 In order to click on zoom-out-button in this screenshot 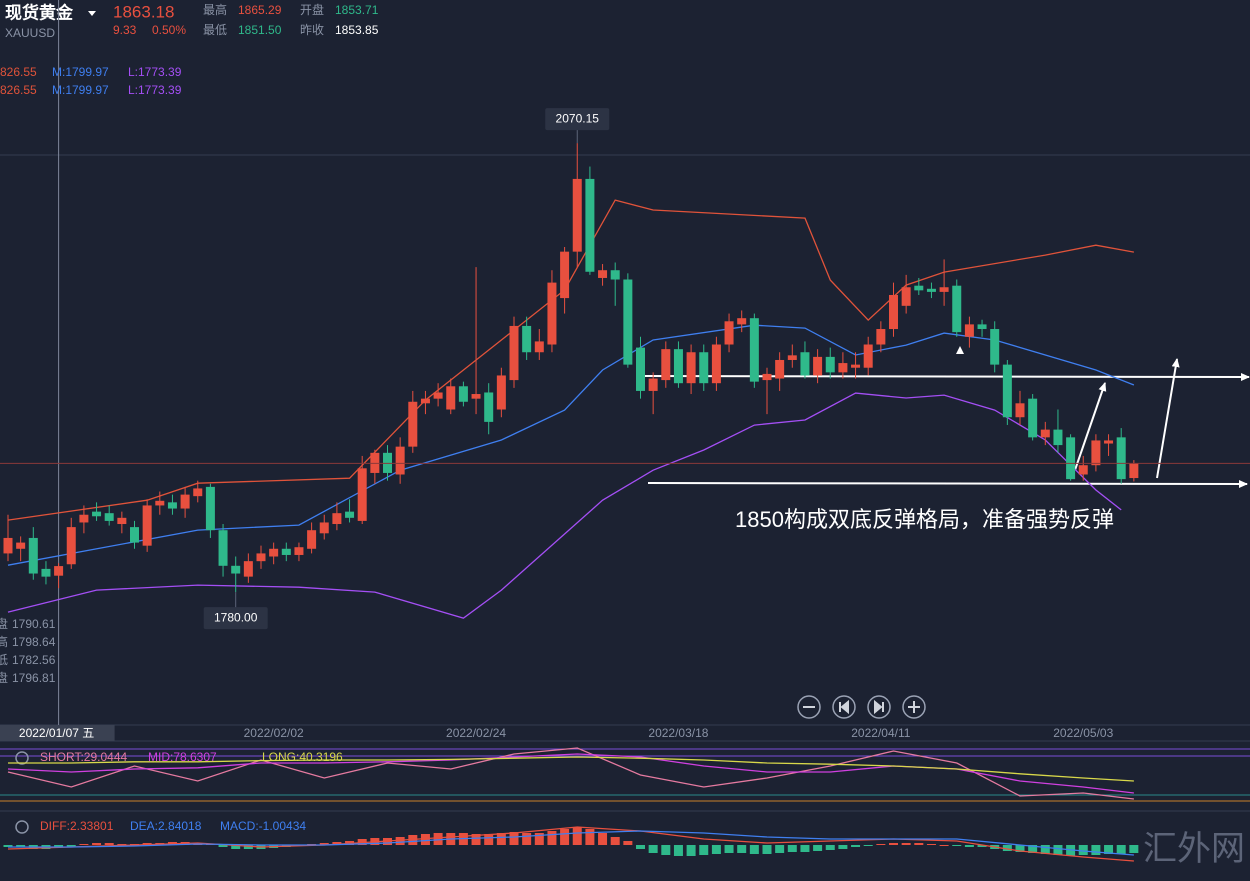, I will do `click(809, 707)`.